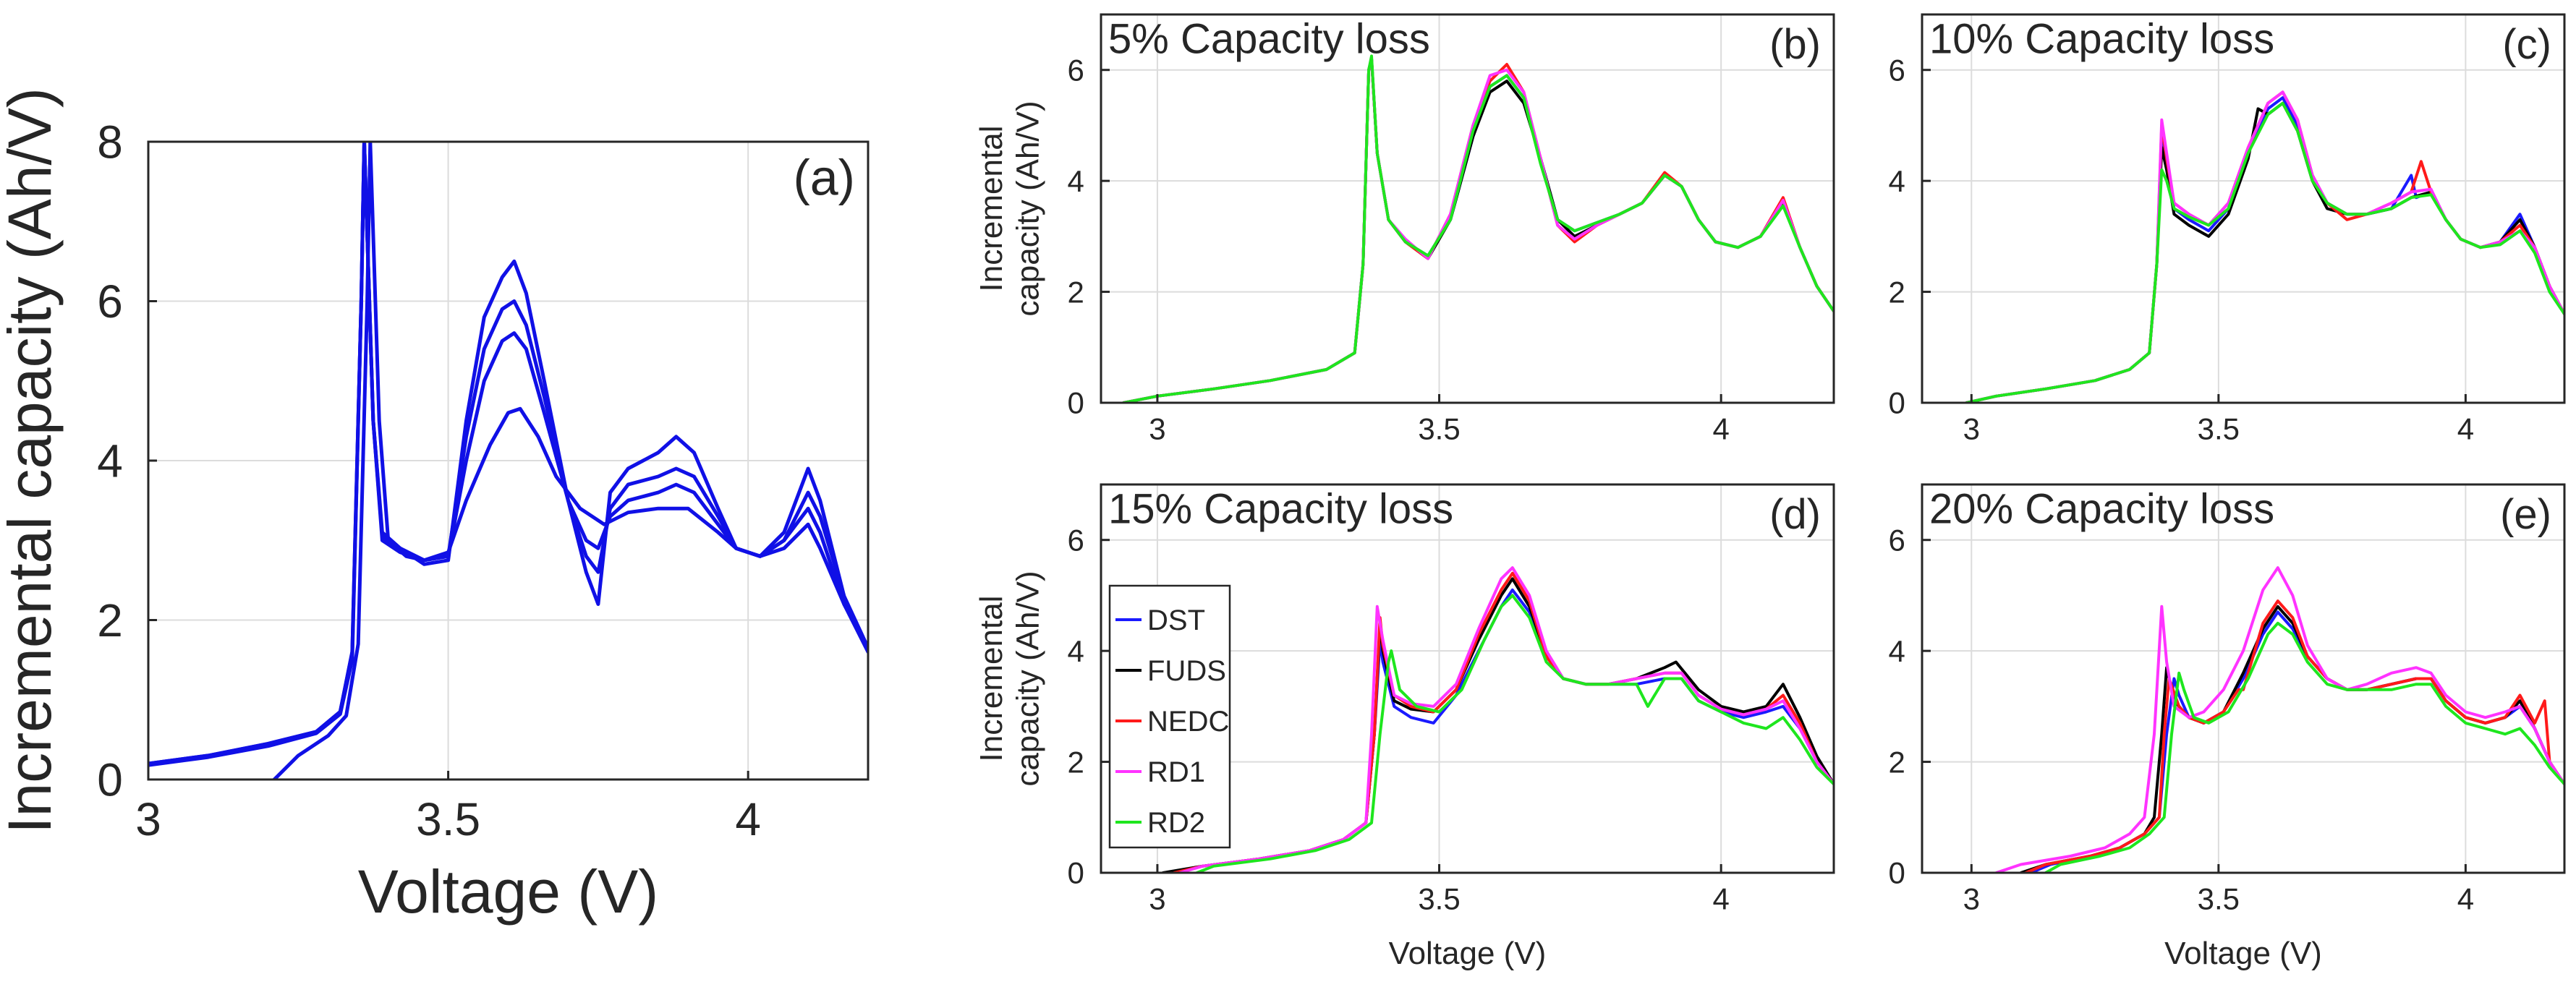 This screenshot has width=2576, height=1008. Describe the element at coordinates (2101, 38) in the screenshot. I see `panel-title: 10% Capacity loss` at that location.